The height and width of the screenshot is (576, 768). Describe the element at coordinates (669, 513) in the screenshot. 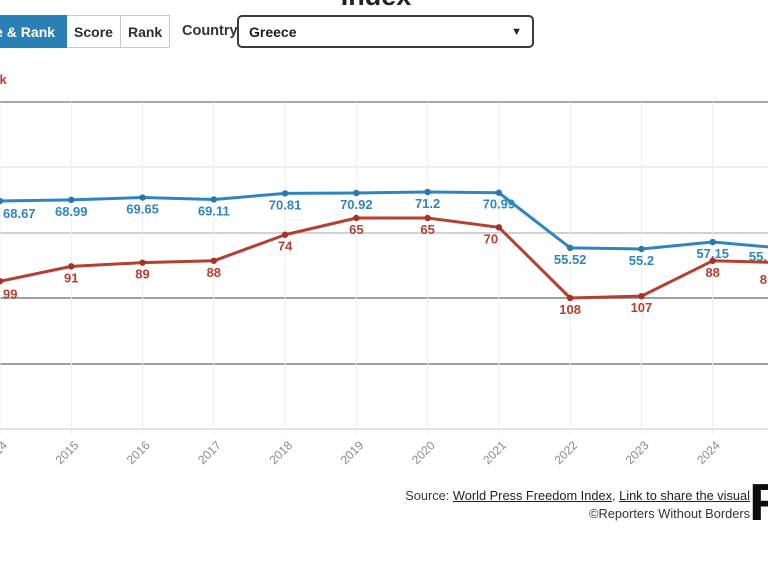

I see `copyright: ©Reporters Without Borders` at that location.